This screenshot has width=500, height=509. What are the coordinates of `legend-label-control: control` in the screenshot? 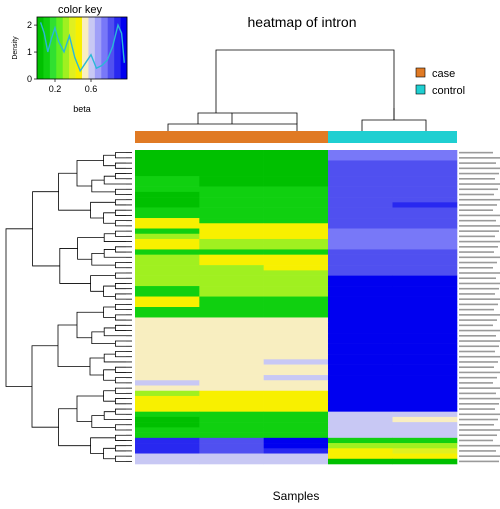 It's located at (448, 91).